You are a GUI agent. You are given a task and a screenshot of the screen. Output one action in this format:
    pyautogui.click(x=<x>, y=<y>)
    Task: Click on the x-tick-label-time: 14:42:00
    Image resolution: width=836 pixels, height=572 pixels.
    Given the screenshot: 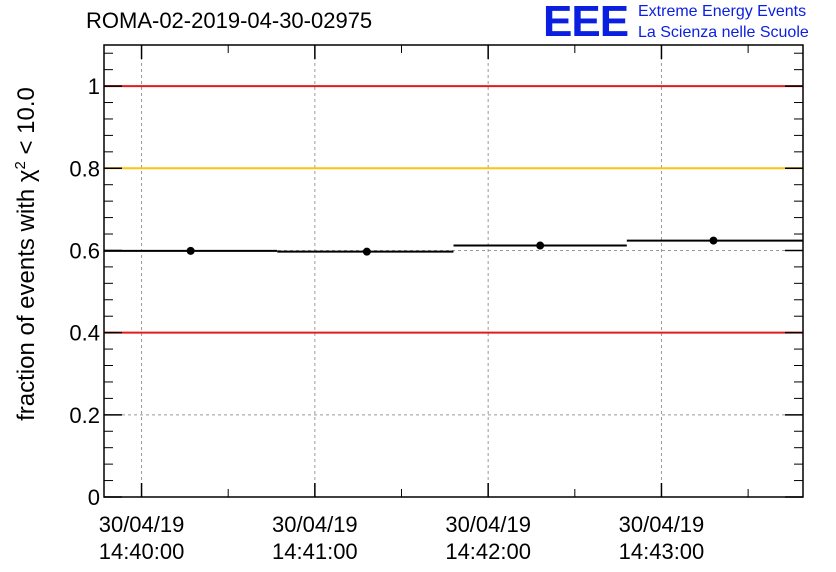 What is the action you would take?
    pyautogui.click(x=488, y=551)
    